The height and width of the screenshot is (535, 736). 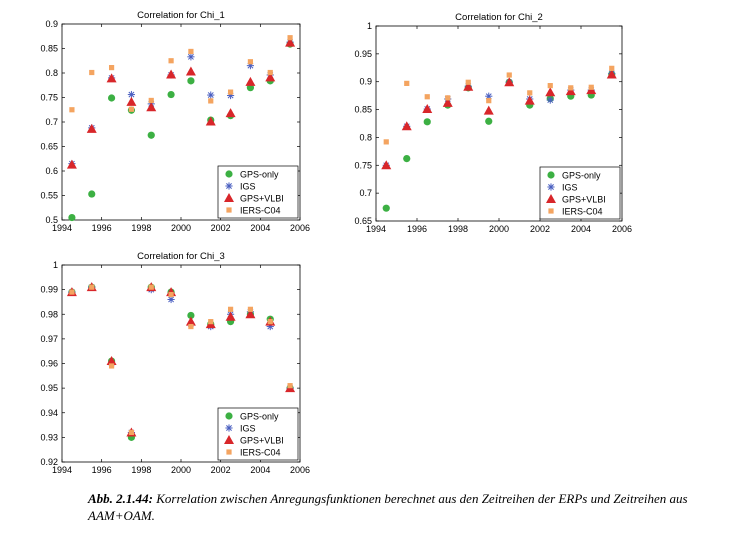 I want to click on chart-title: Correlation for Chi_1, so click(x=181, y=15).